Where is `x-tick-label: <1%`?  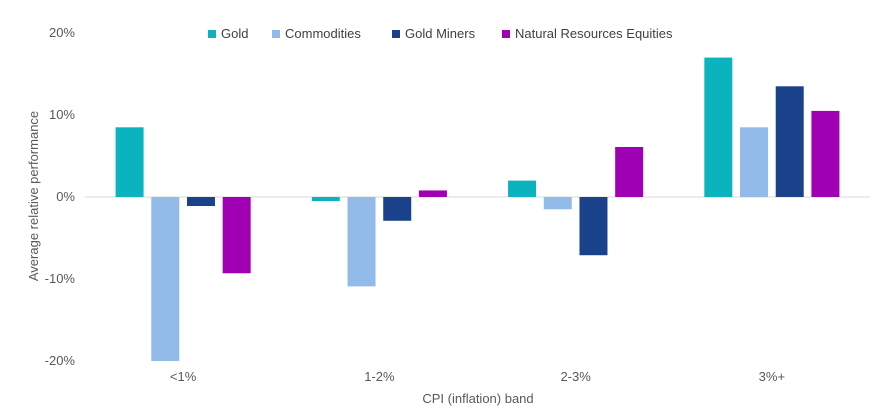 x-tick-label: <1% is located at coordinates (183, 376).